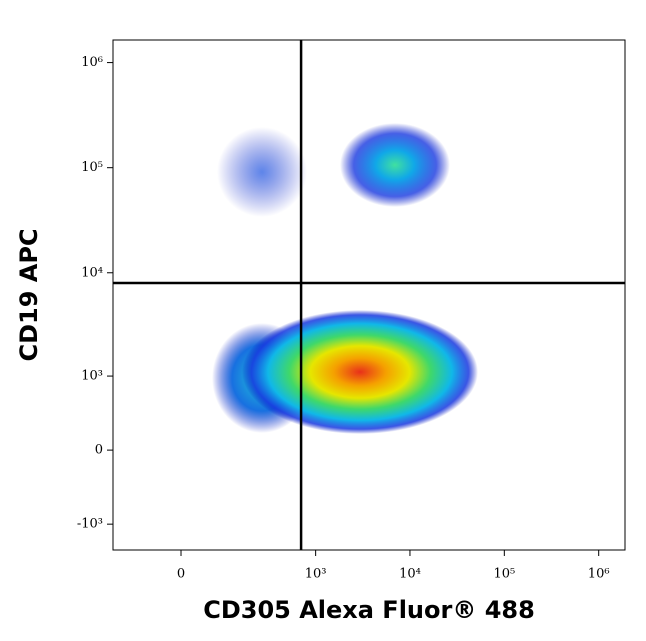 The height and width of the screenshot is (641, 646). What do you see at coordinates (92, 272) in the screenshot?
I see `y-tick-label: 10⁴` at bounding box center [92, 272].